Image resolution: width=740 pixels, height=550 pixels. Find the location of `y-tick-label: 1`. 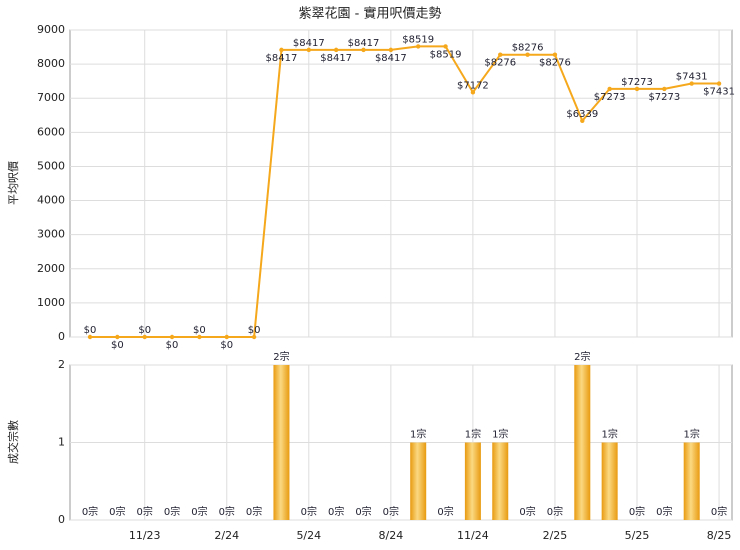

y-tick-label: 1 is located at coordinates (61, 442).